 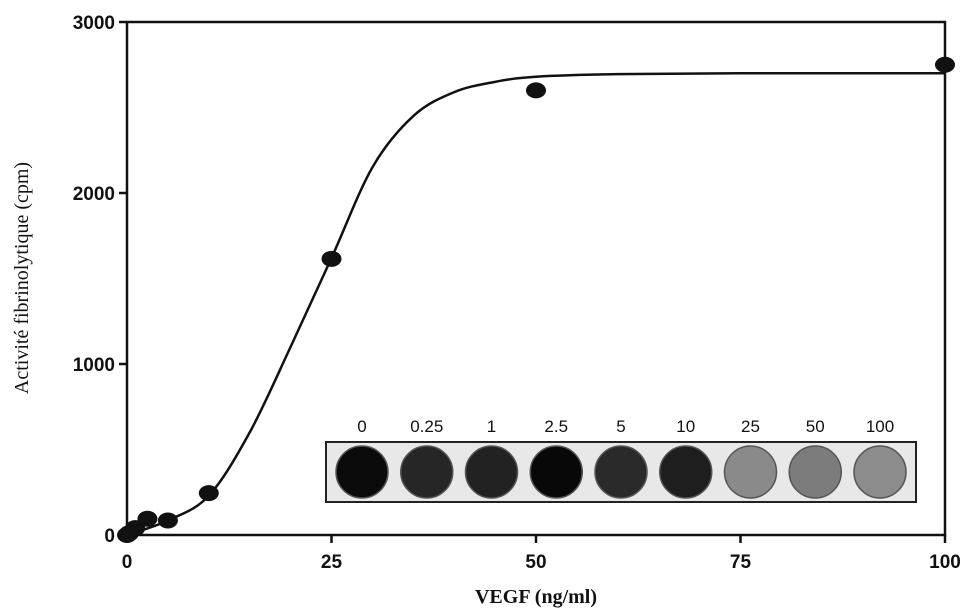 What do you see at coordinates (750, 426) in the screenshot?
I see `inset-label: 25` at bounding box center [750, 426].